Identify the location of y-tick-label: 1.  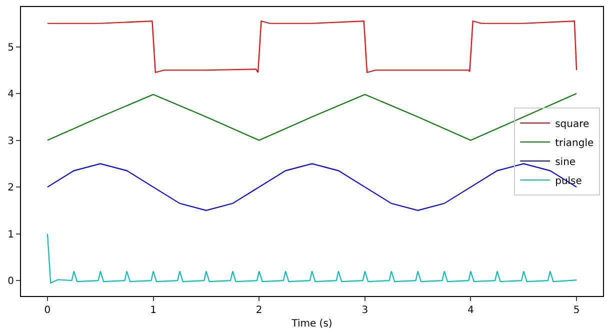
(11, 234).